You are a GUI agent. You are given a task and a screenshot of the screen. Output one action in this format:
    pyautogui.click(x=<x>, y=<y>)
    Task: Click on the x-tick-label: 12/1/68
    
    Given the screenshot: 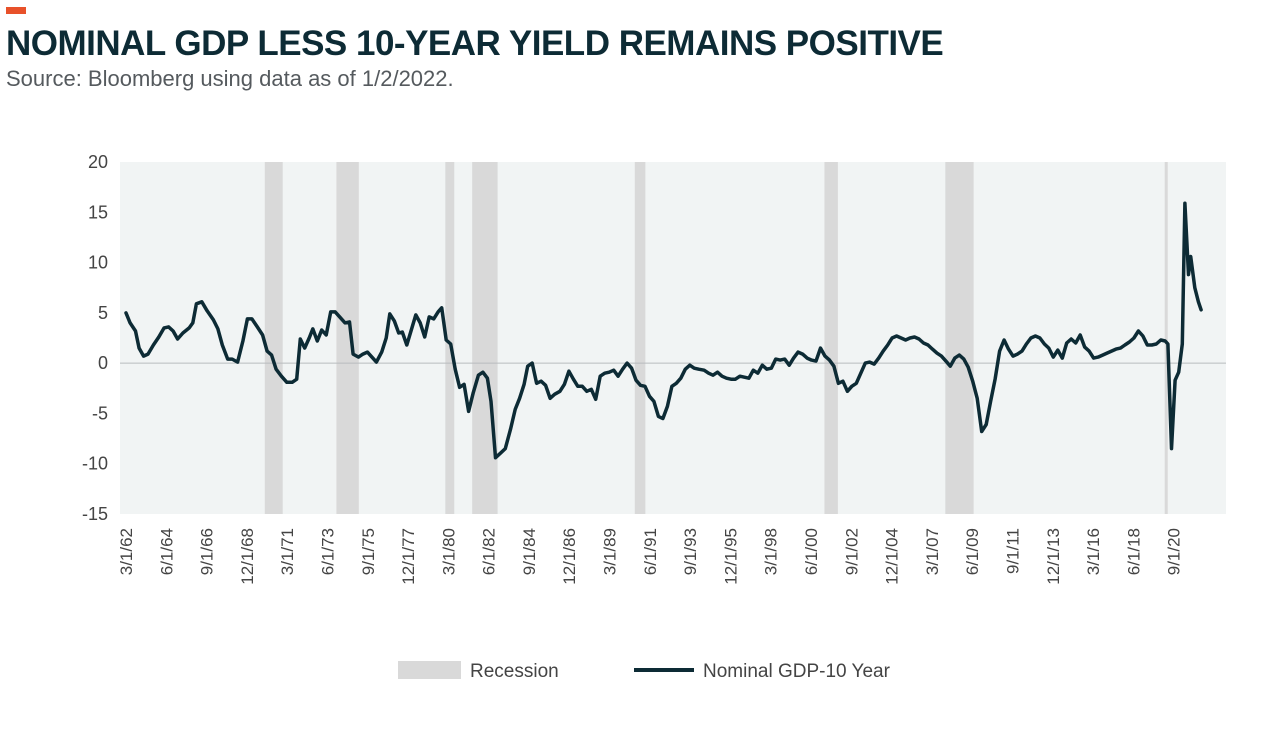 What is the action you would take?
    pyautogui.click(x=247, y=556)
    